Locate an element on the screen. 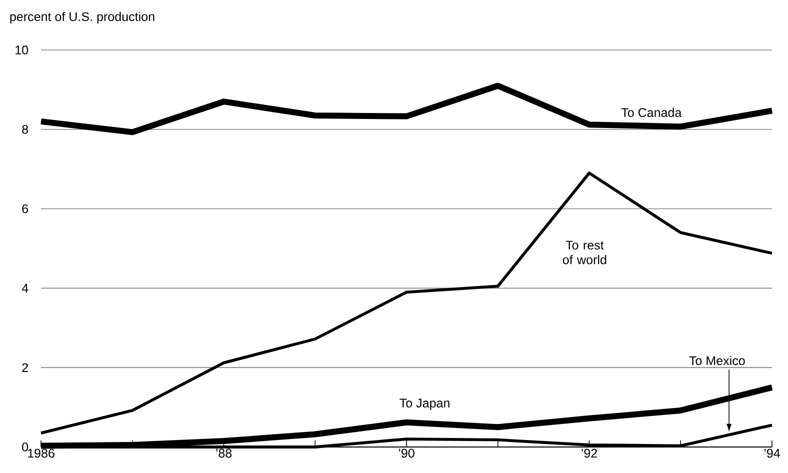 The height and width of the screenshot is (473, 788). y-axis-title: percent of U.S. production is located at coordinates (82, 18).